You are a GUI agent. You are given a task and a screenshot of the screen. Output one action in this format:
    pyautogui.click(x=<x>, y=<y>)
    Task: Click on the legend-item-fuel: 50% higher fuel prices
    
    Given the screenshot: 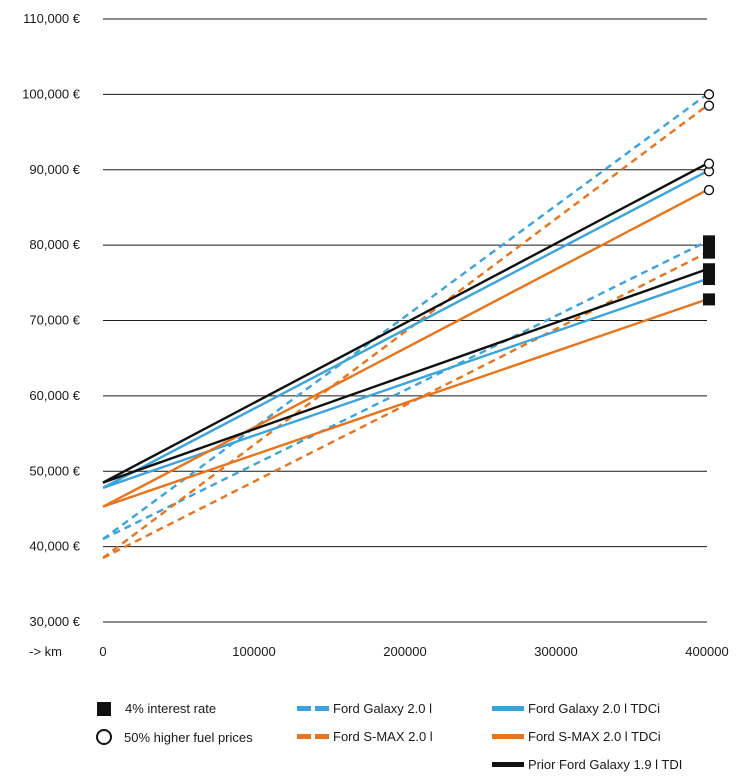 What is the action you would take?
    pyautogui.click(x=174, y=737)
    